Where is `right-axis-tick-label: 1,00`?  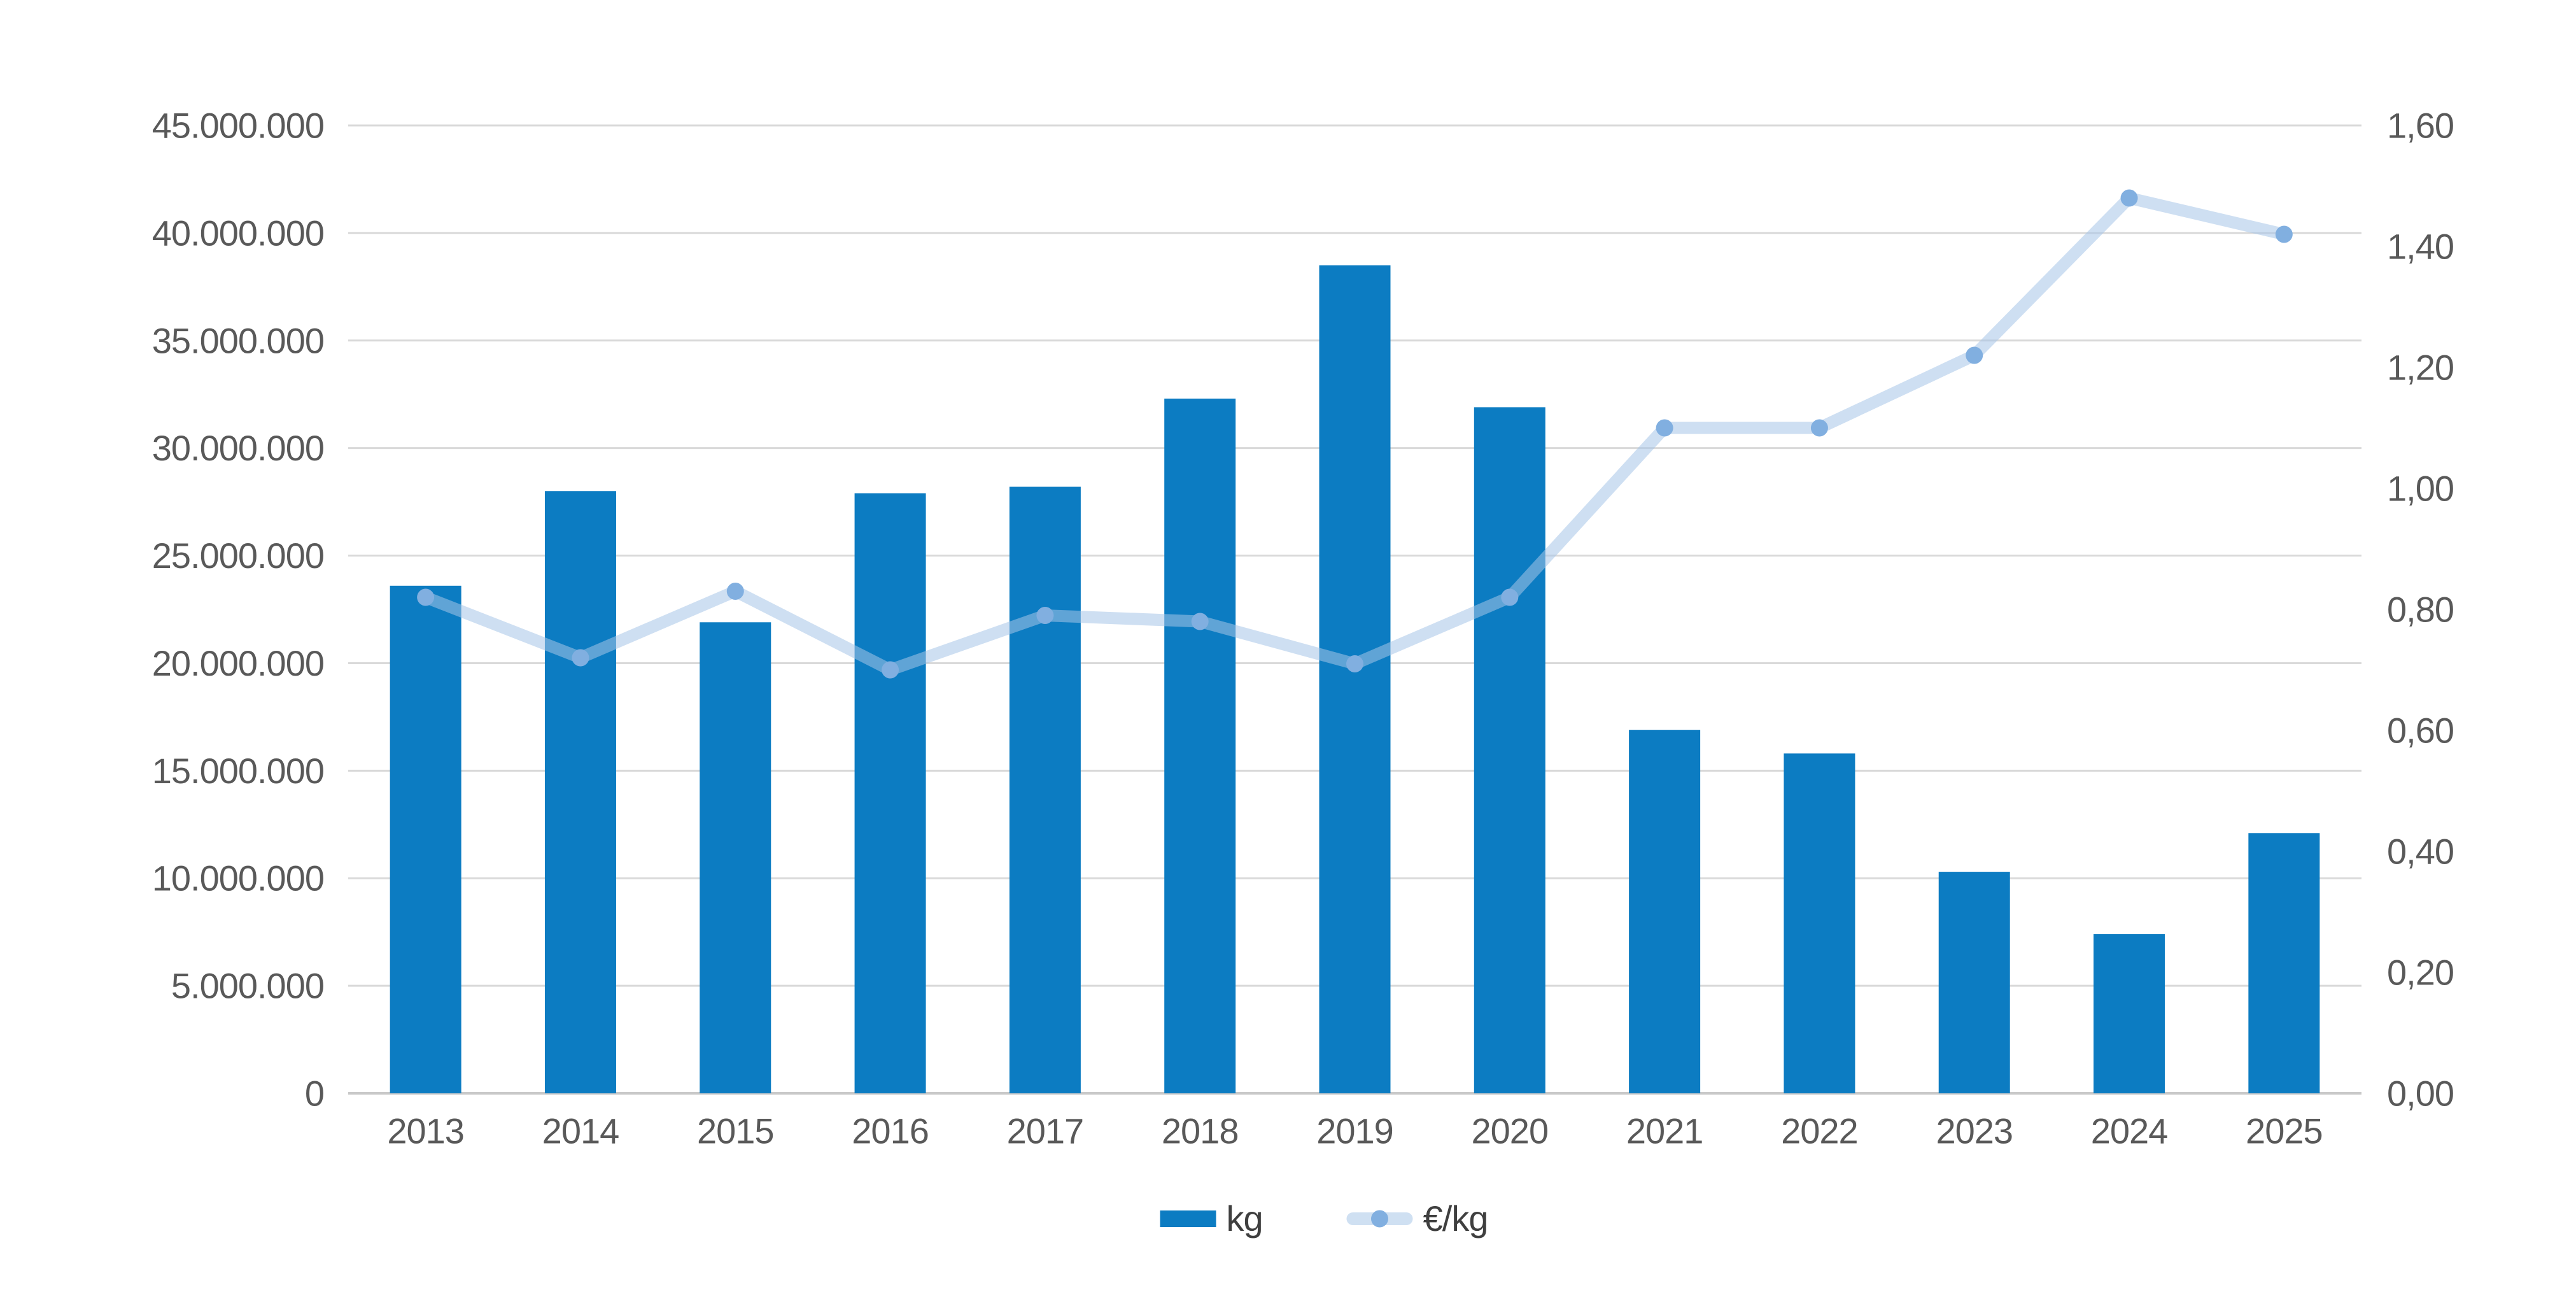 right-axis-tick-label: 1,00 is located at coordinates (2420, 489).